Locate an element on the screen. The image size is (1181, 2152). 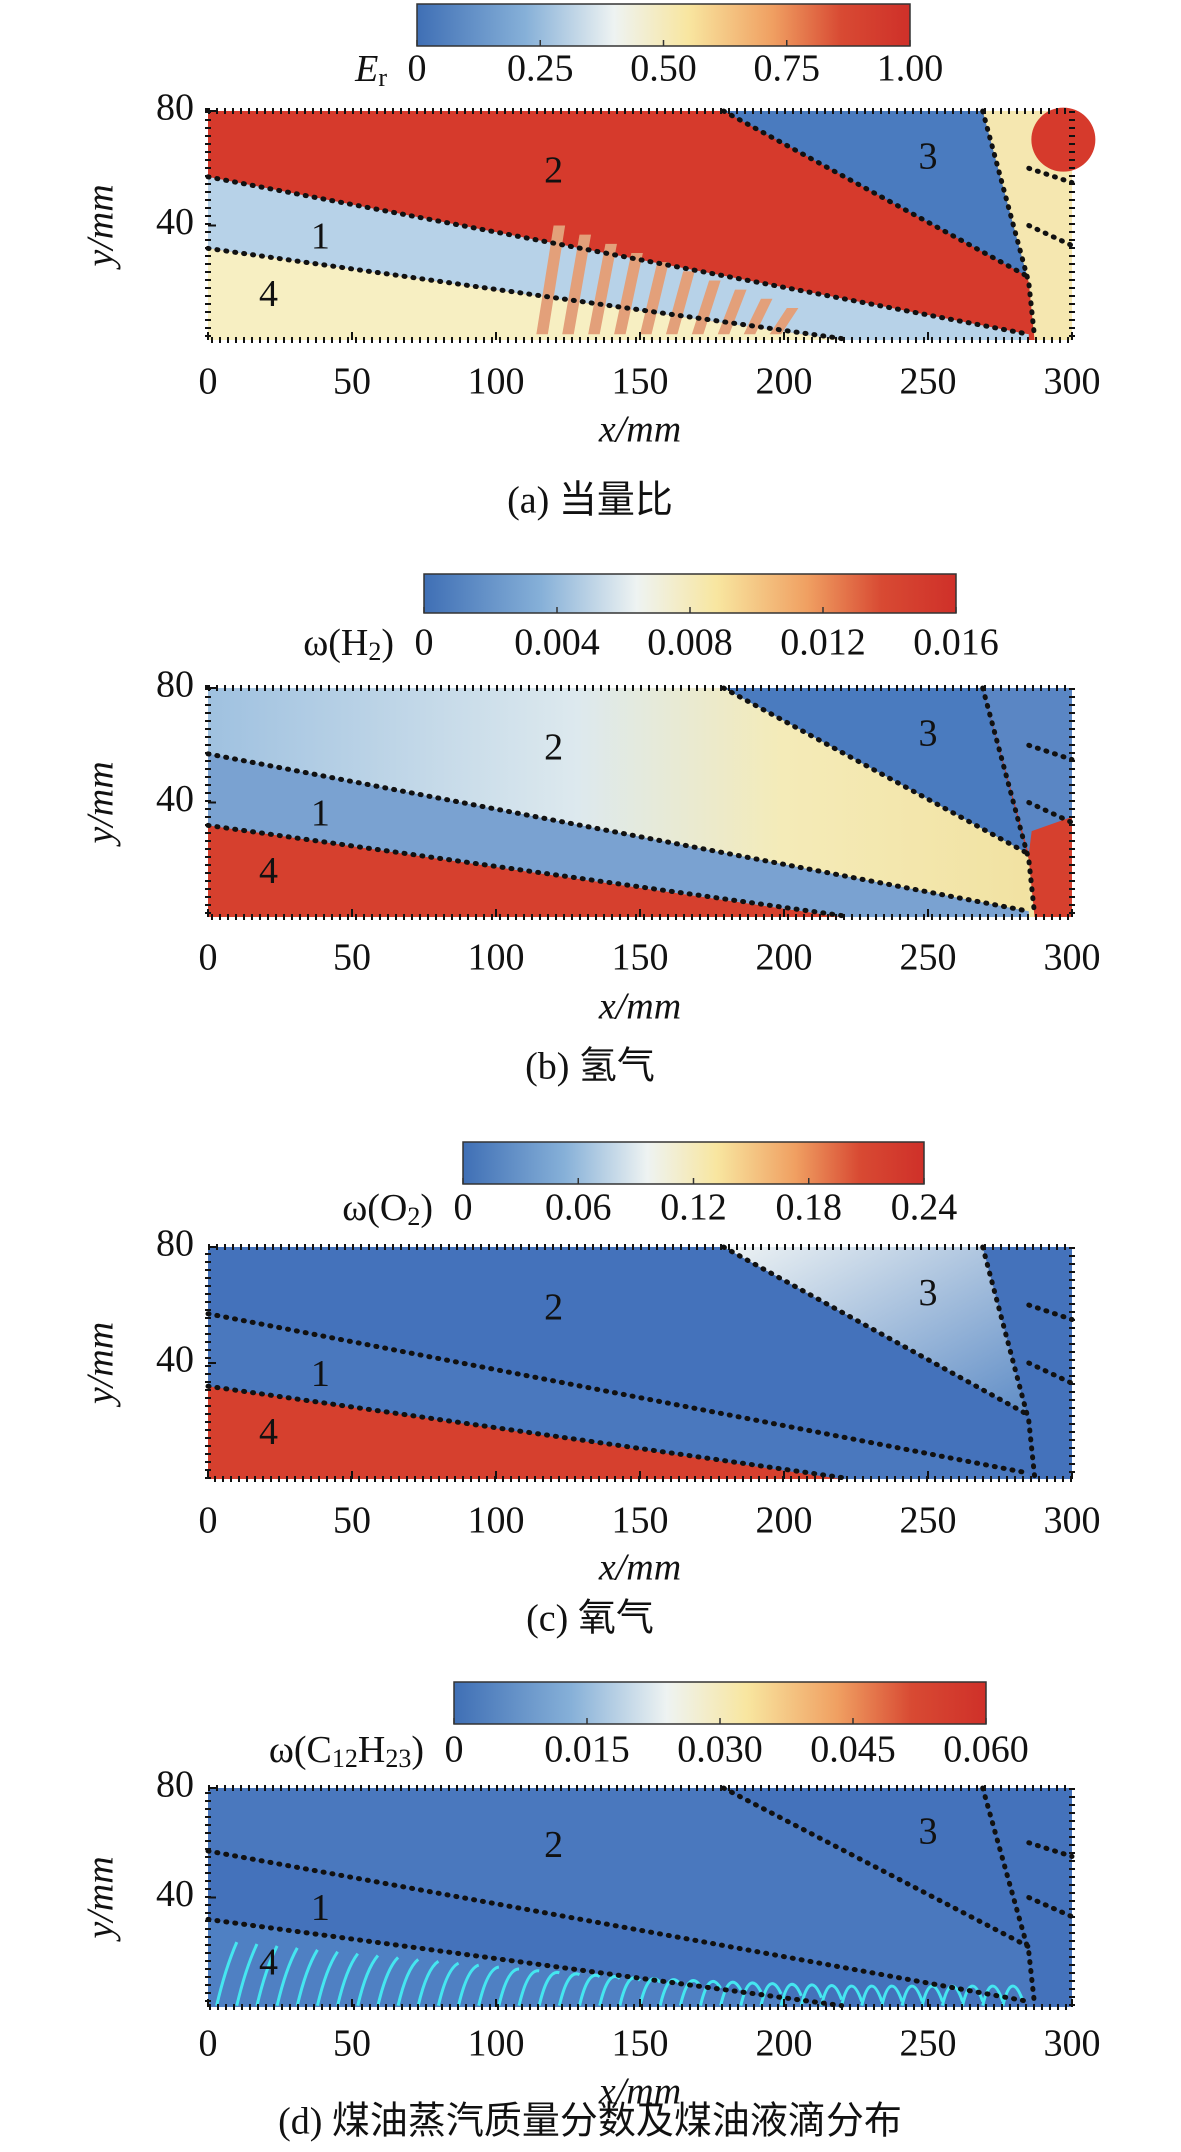
caption: (b) 氢气 is located at coordinates (590, 1067).